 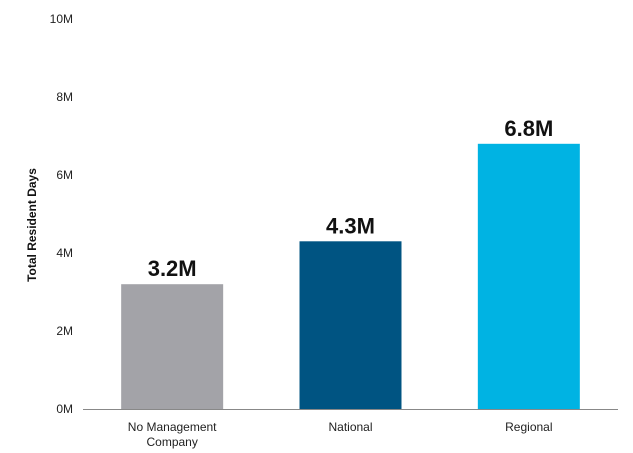 I want to click on data-label: 6.8M, so click(x=528, y=128).